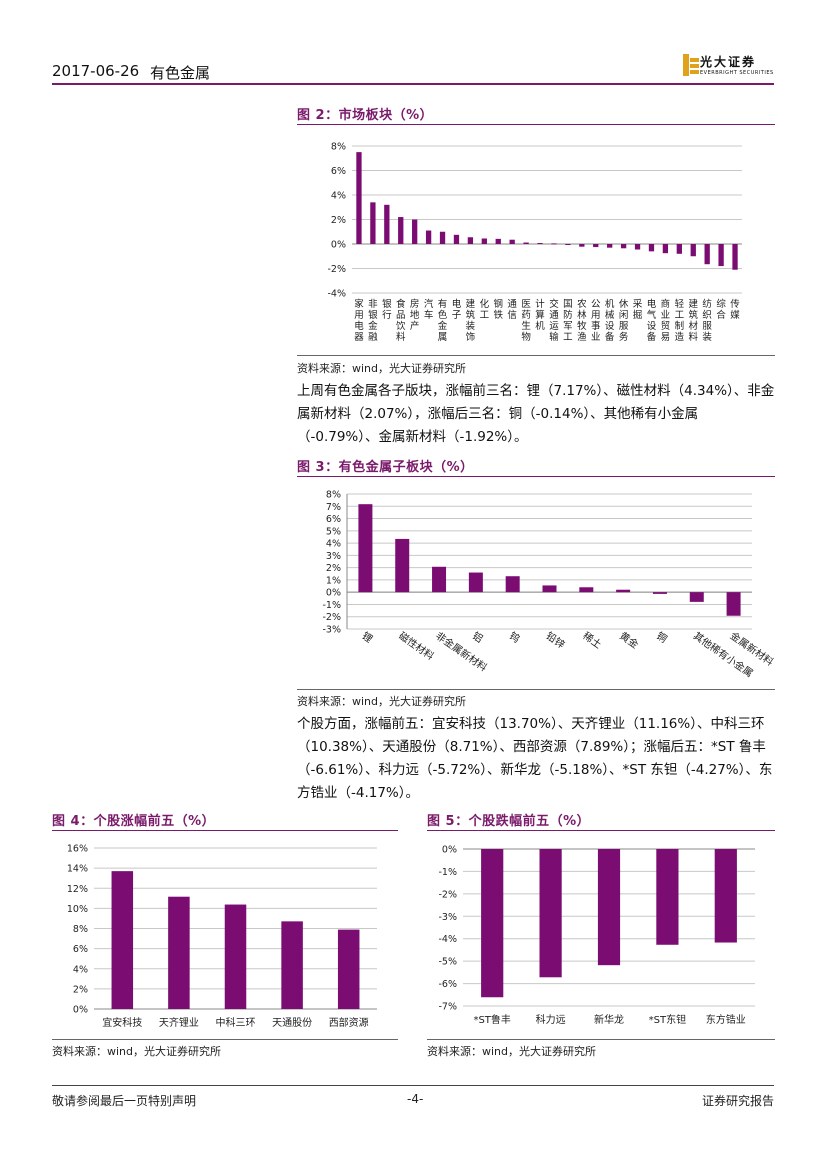 The height and width of the screenshot is (1169, 827). I want to click on report-sector: 有色金属, so click(180, 73).